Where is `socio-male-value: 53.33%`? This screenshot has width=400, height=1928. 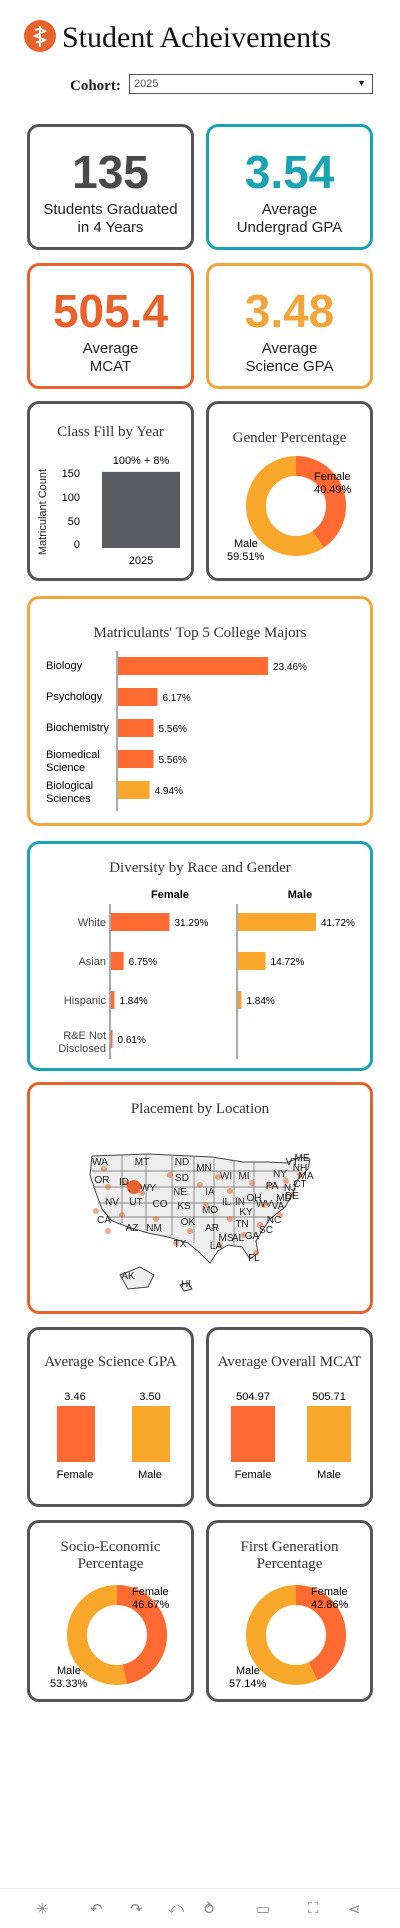 socio-male-value: 53.33% is located at coordinates (69, 1684).